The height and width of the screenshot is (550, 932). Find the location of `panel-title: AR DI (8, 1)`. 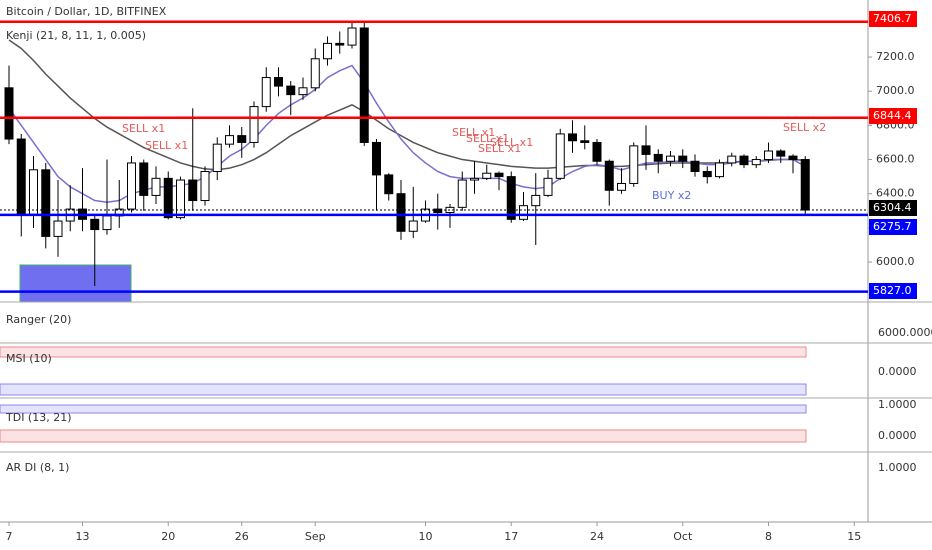

panel-title: AR DI (8, 1) is located at coordinates (37, 467).